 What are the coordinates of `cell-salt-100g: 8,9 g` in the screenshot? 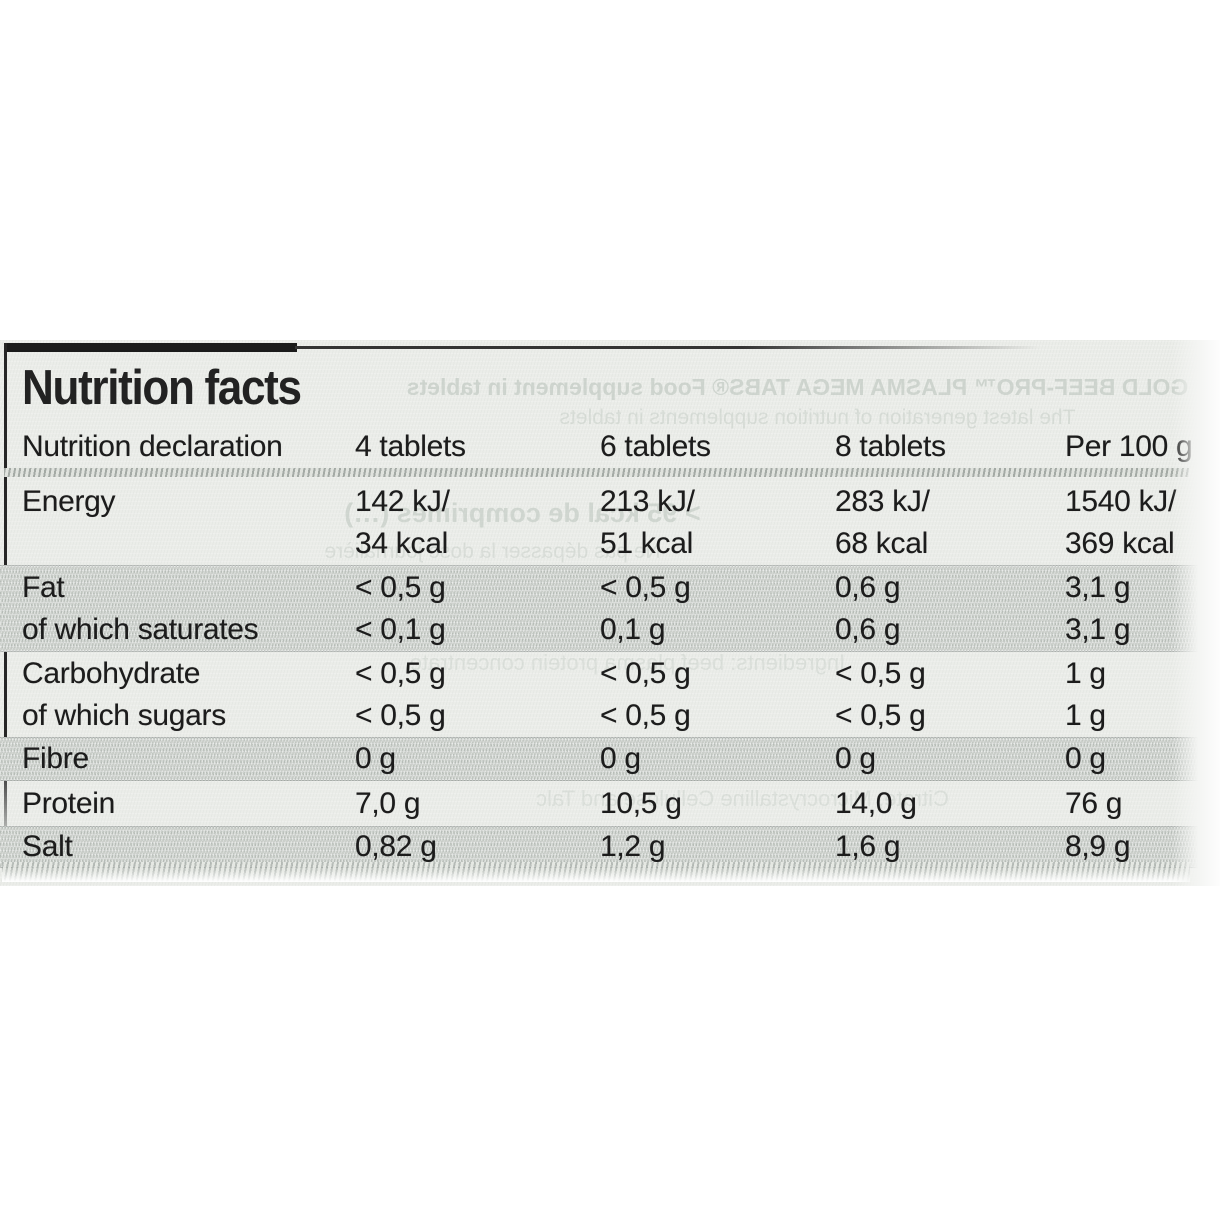 It's located at (1098, 846).